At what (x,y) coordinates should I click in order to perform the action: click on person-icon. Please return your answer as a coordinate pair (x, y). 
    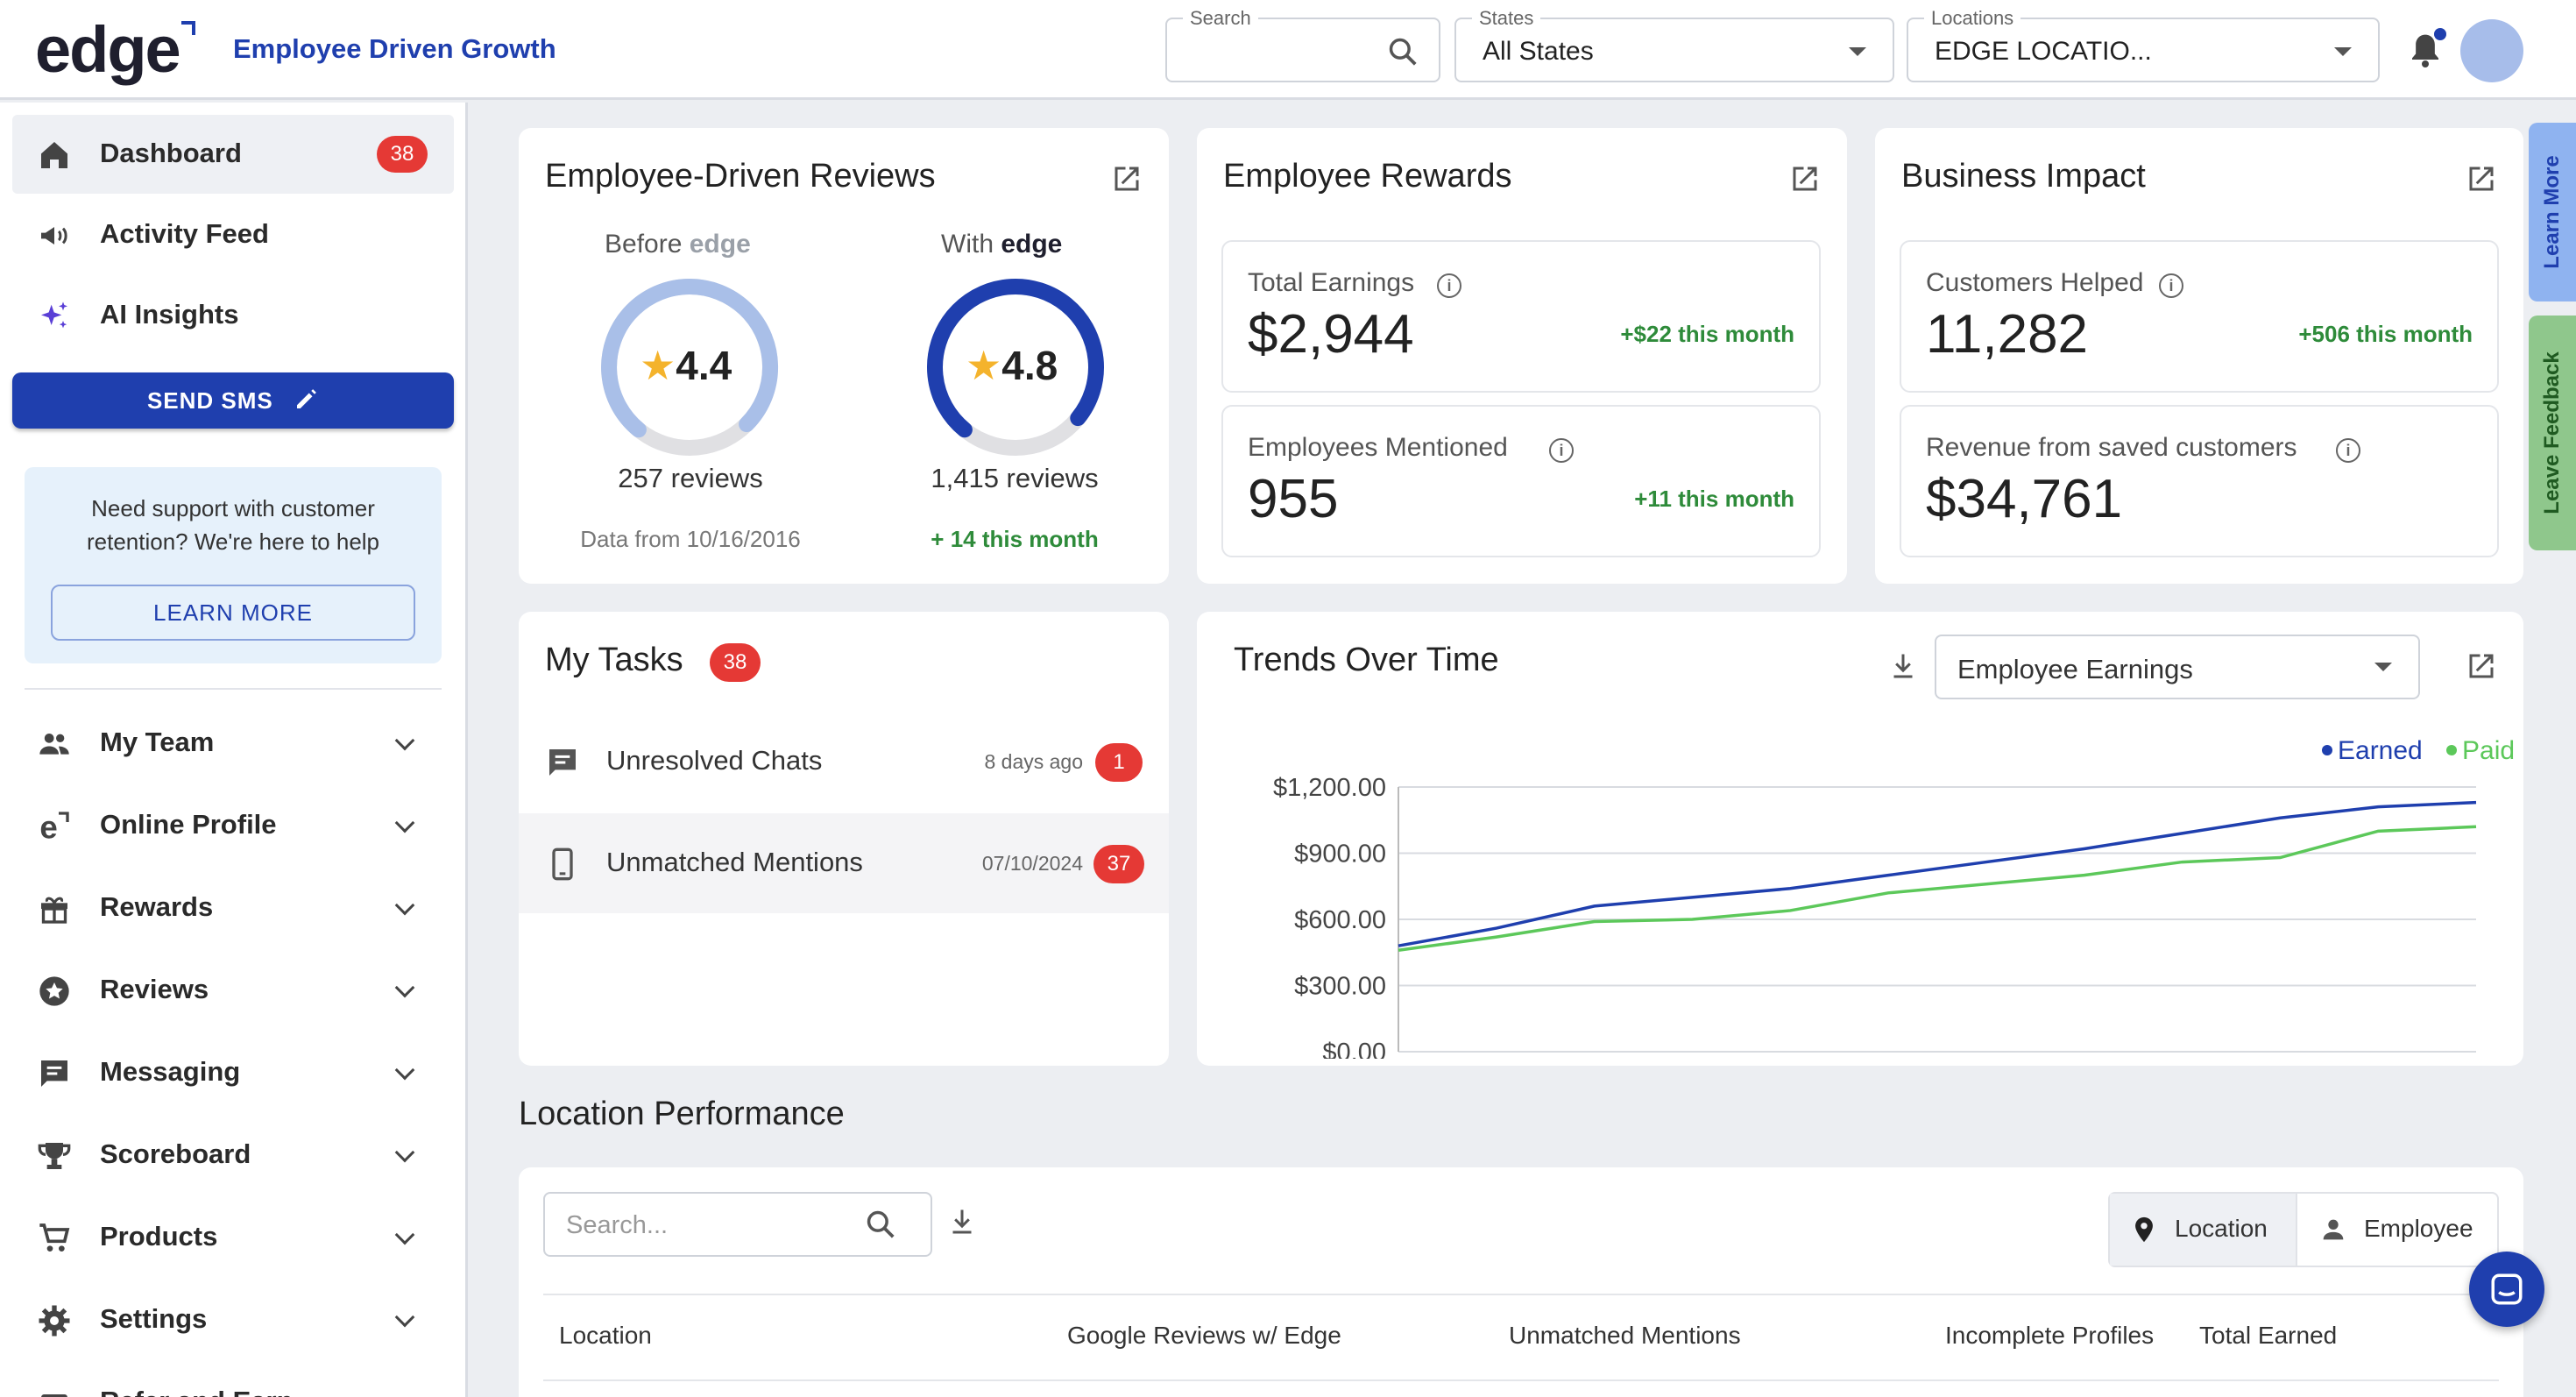
    Looking at the image, I should click on (2333, 1229).